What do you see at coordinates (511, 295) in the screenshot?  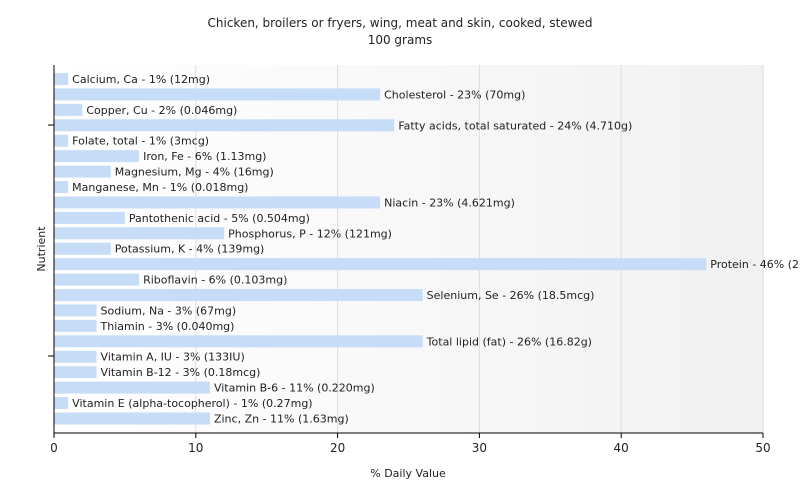 I see `bar-label: Selenium, Se - 26% (18.5mcg)` at bounding box center [511, 295].